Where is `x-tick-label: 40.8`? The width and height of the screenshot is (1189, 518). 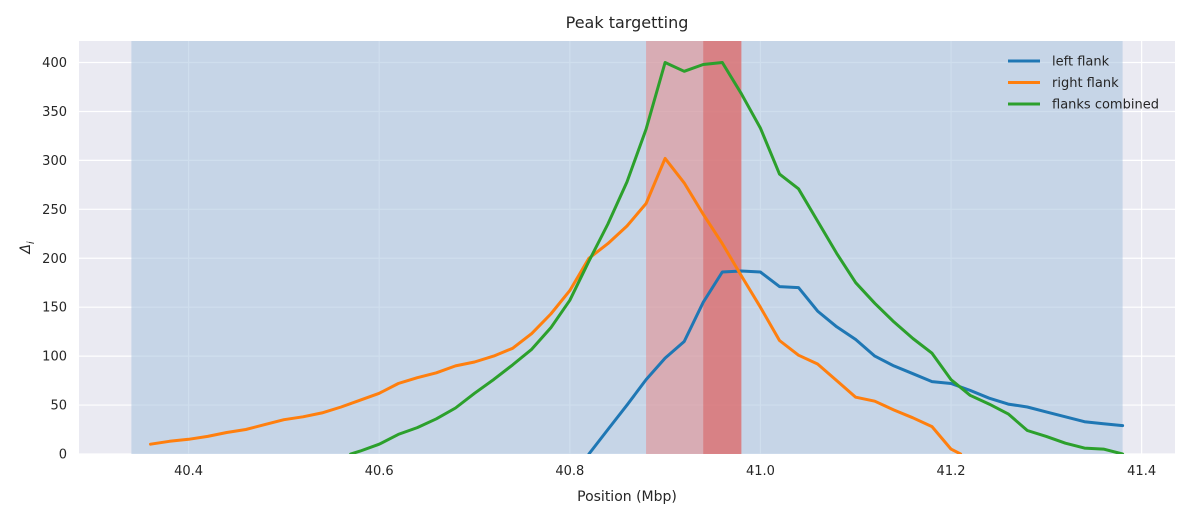
x-tick-label: 40.8 is located at coordinates (569, 471).